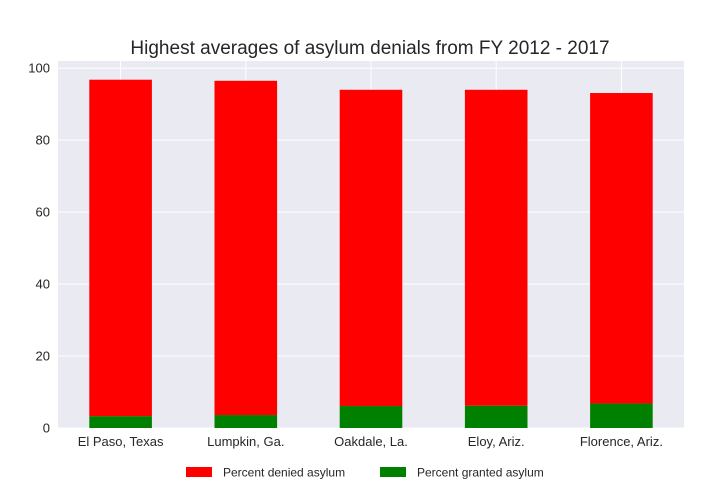 Image resolution: width=720 pixels, height=504 pixels. What do you see at coordinates (480, 473) in the screenshot?
I see `legend-label: Percent granted asylum` at bounding box center [480, 473].